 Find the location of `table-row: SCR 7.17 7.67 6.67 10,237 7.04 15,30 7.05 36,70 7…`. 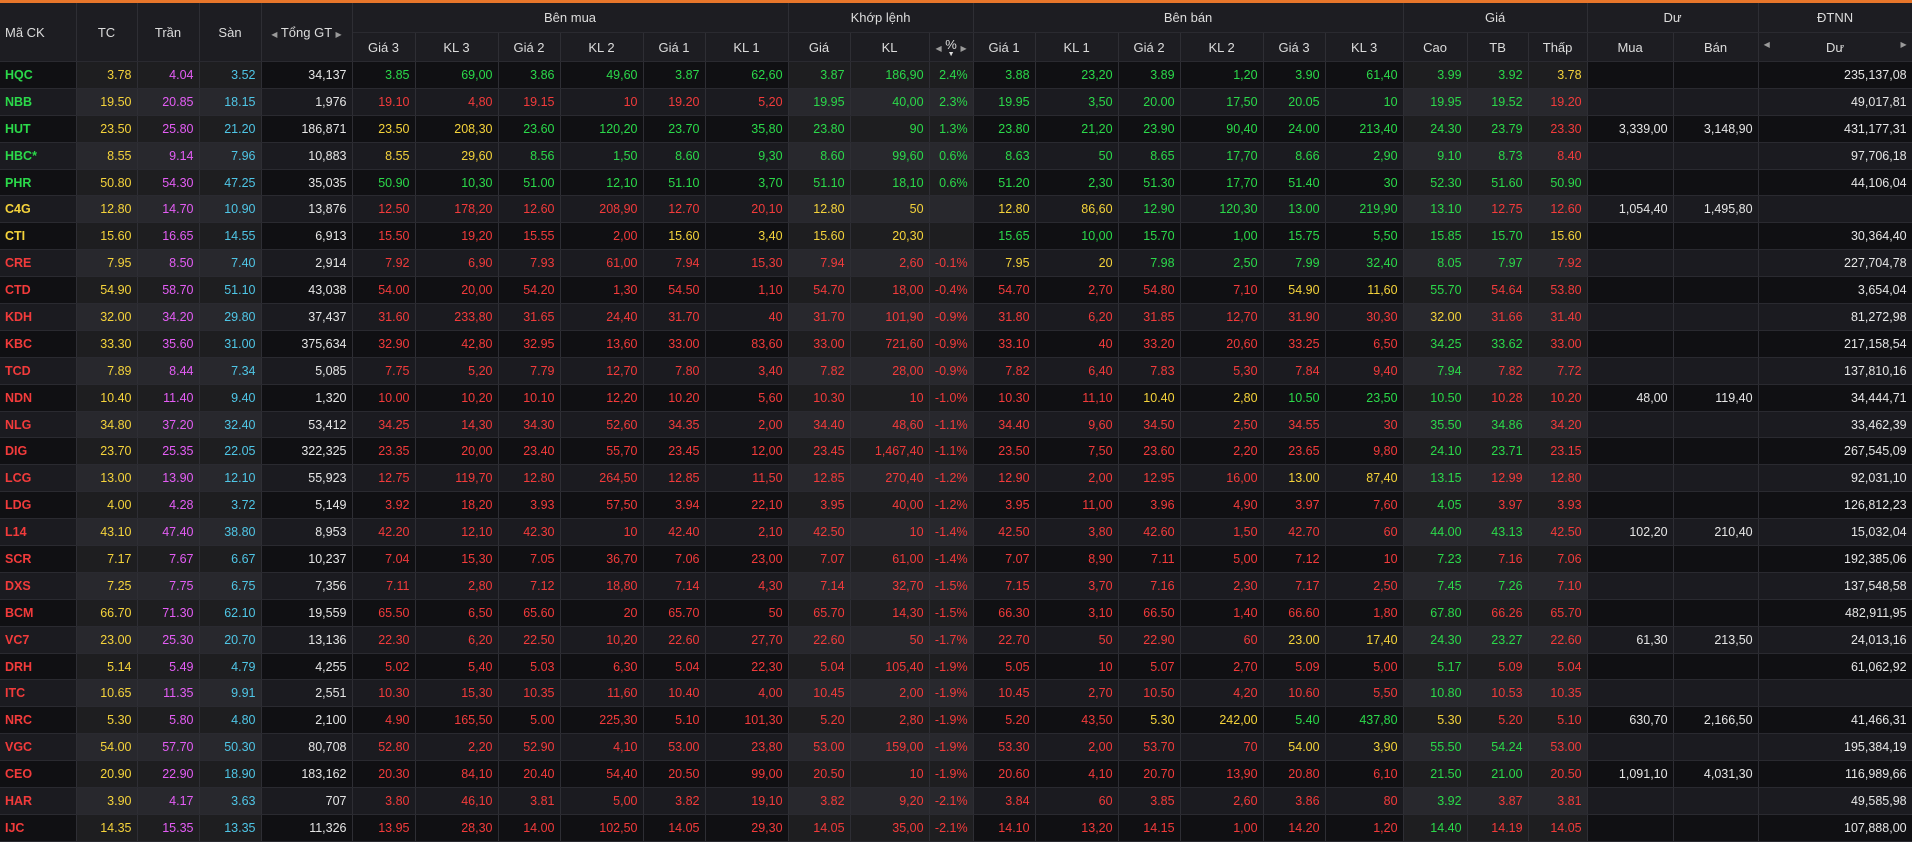

table-row: SCR 7.17 7.67 6.67 10,237 7.04 15,30 7.05 36,70 7… is located at coordinates (956, 559).